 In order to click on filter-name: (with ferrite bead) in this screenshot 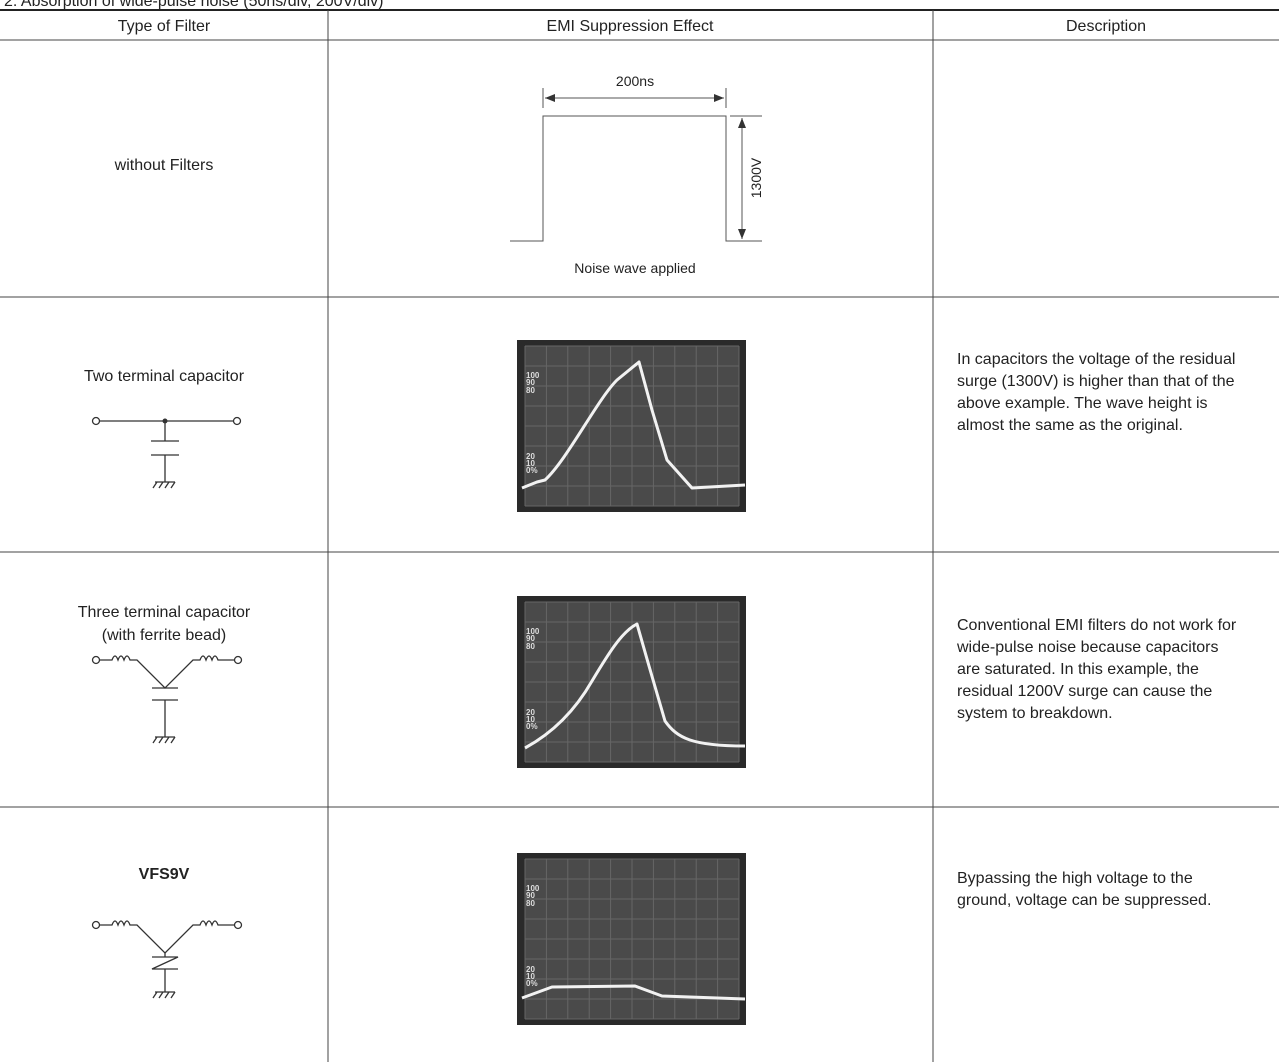, I will do `click(164, 635)`.